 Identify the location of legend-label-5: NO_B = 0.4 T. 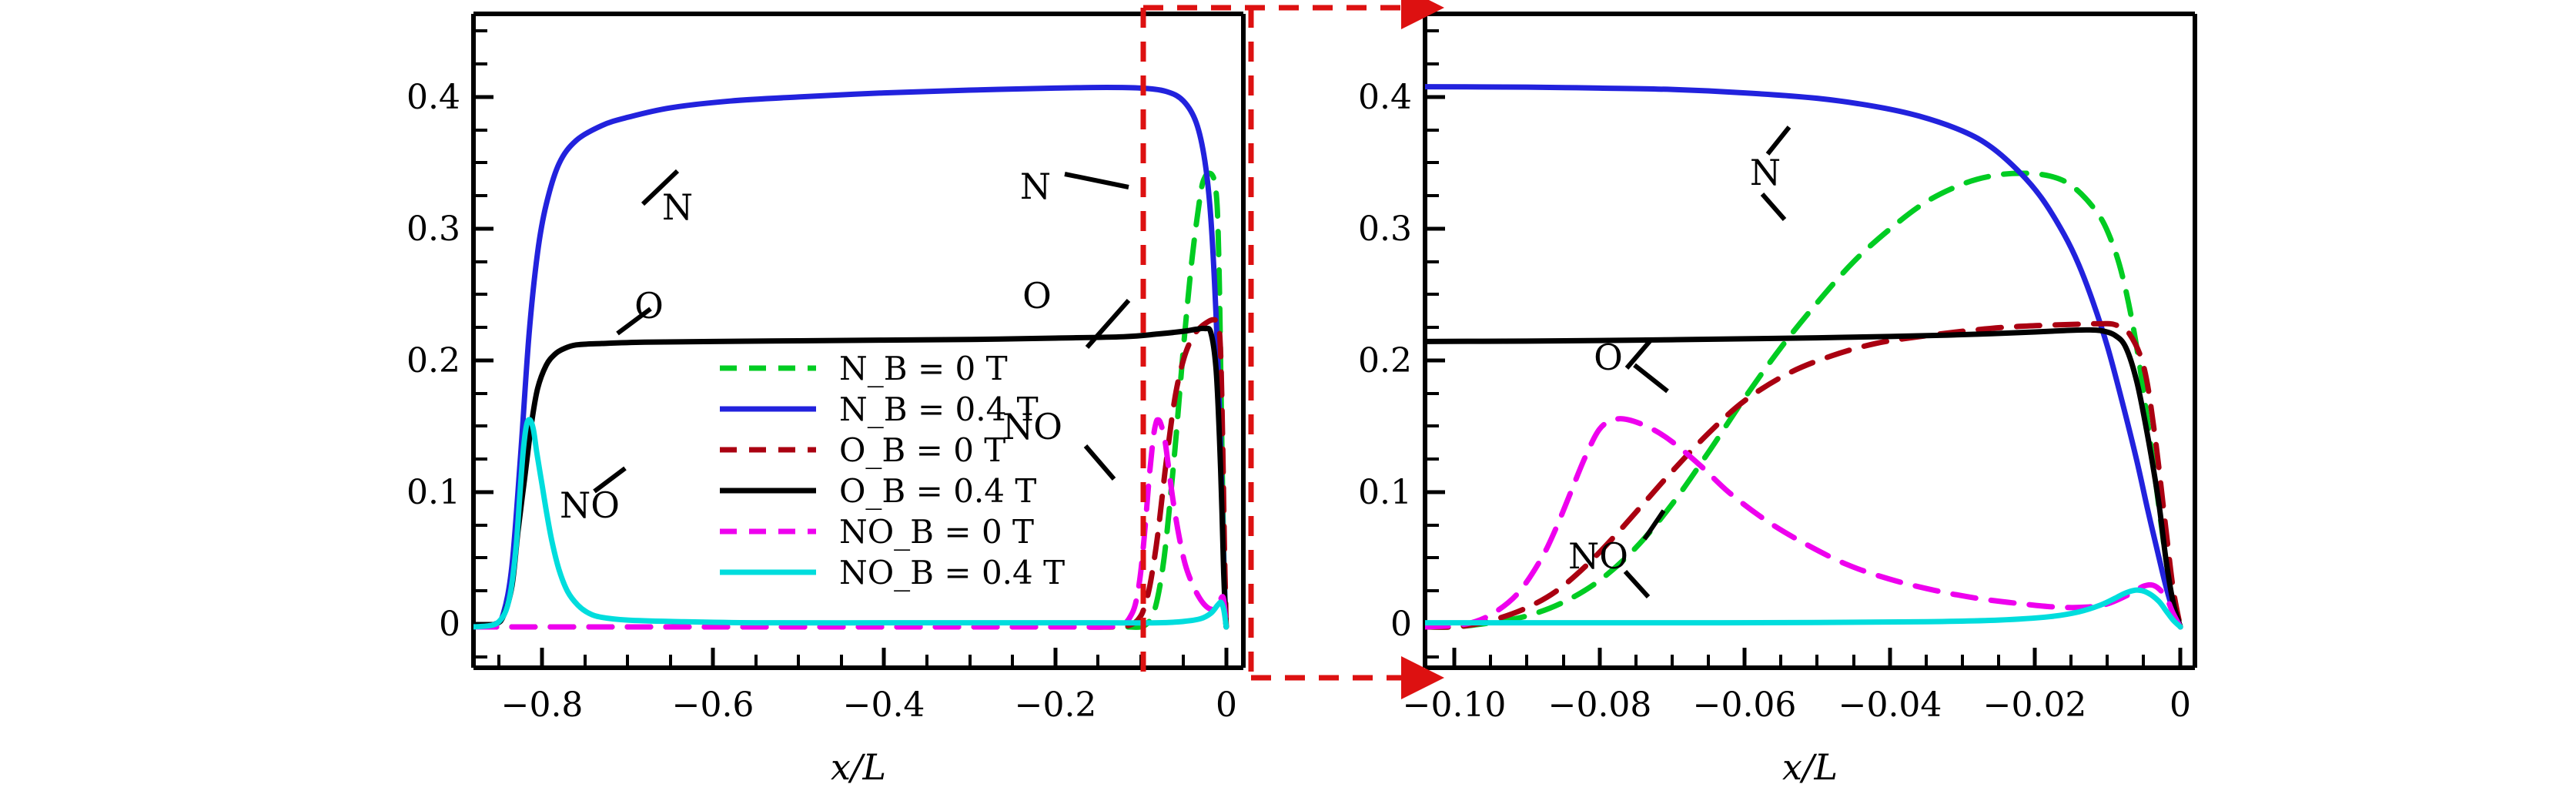
(952, 572).